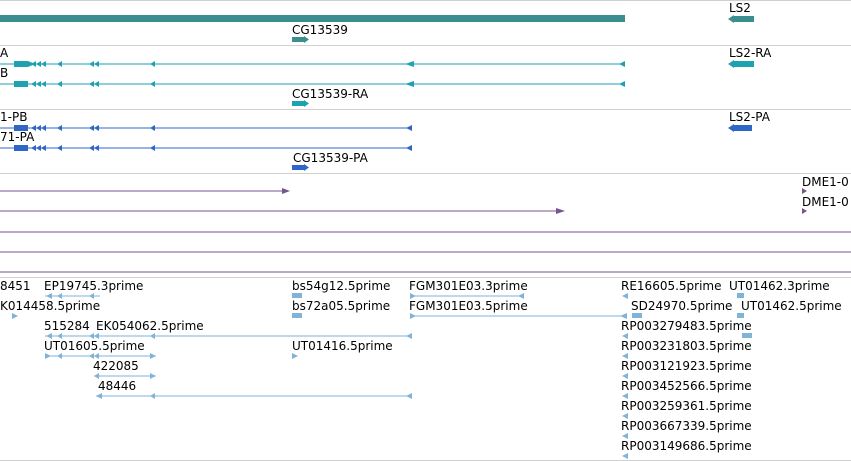 The image size is (851, 461). What do you see at coordinates (376, 147) in the screenshot?
I see `cds-track` at bounding box center [376, 147].